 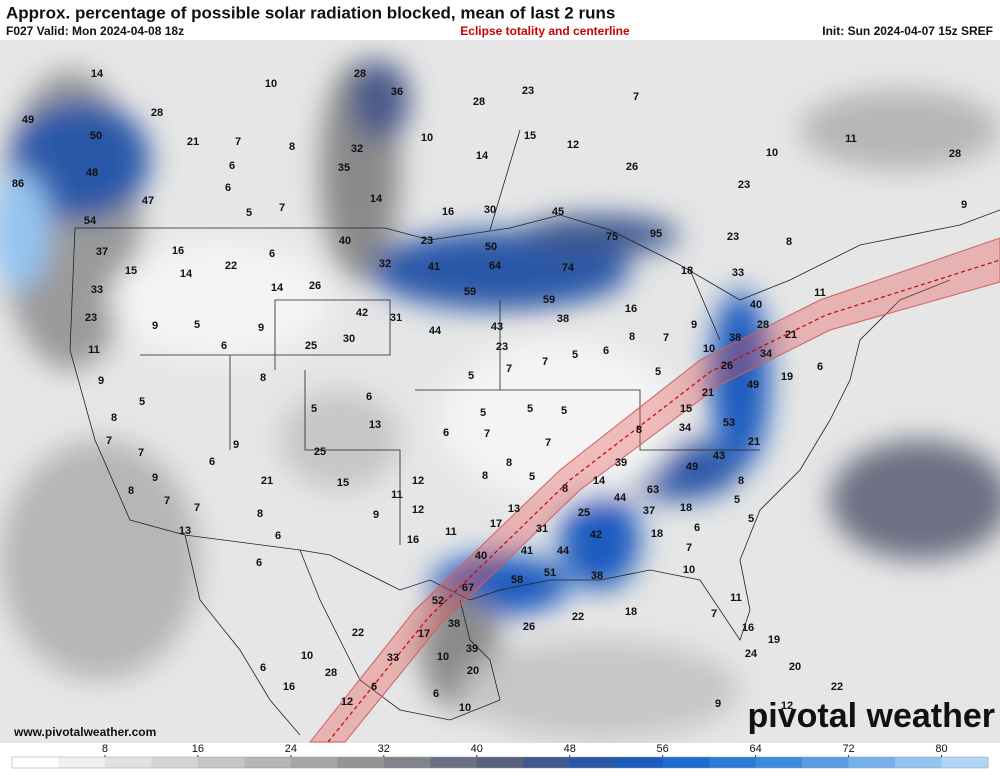 What do you see at coordinates (148, 201) in the screenshot?
I see `map-value: 47` at bounding box center [148, 201].